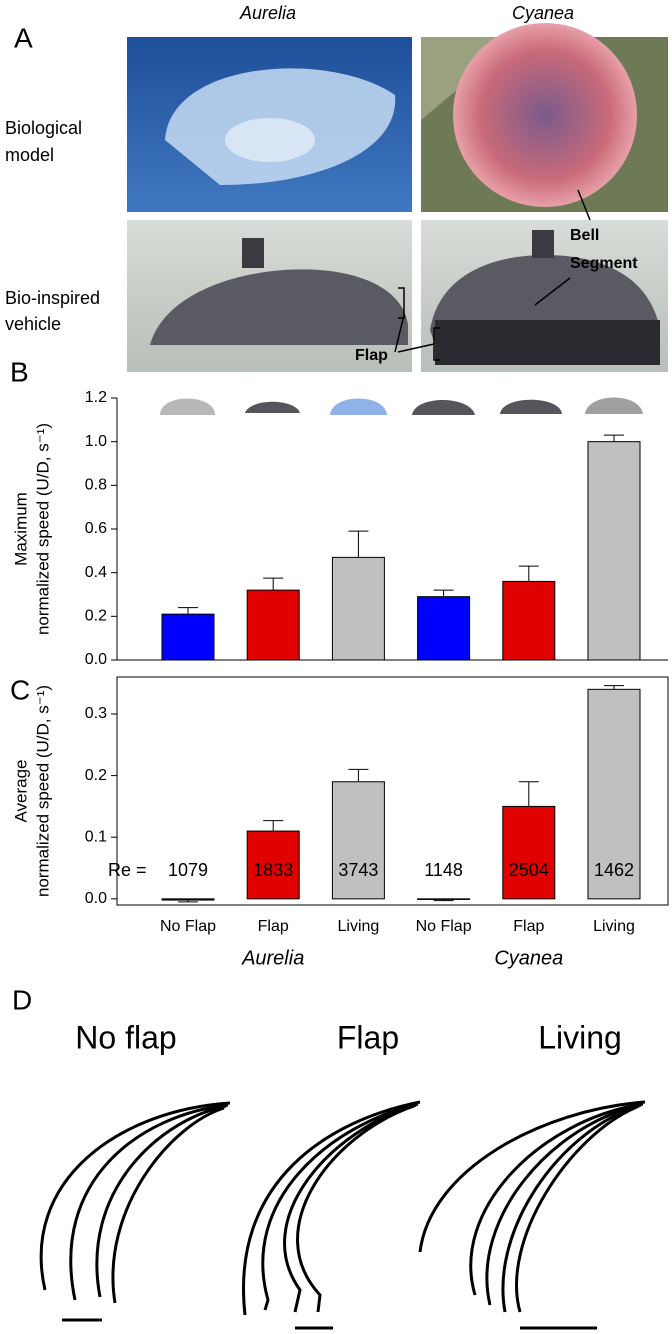 Image resolution: width=672 pixels, height=1334 pixels. What do you see at coordinates (371, 355) in the screenshot?
I see `annotation: Flap` at bounding box center [371, 355].